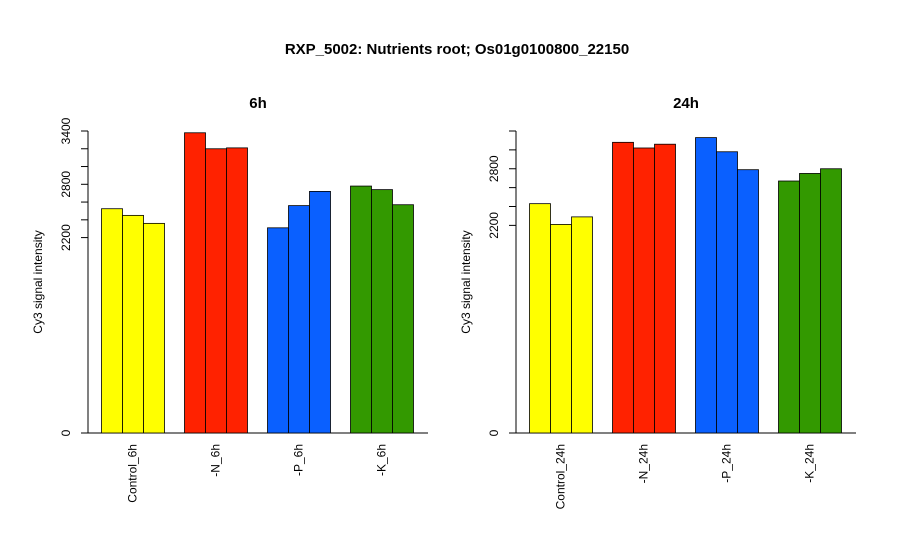 This screenshot has height=555, width=900. I want to click on category-label: -P_24h, so click(727, 463).